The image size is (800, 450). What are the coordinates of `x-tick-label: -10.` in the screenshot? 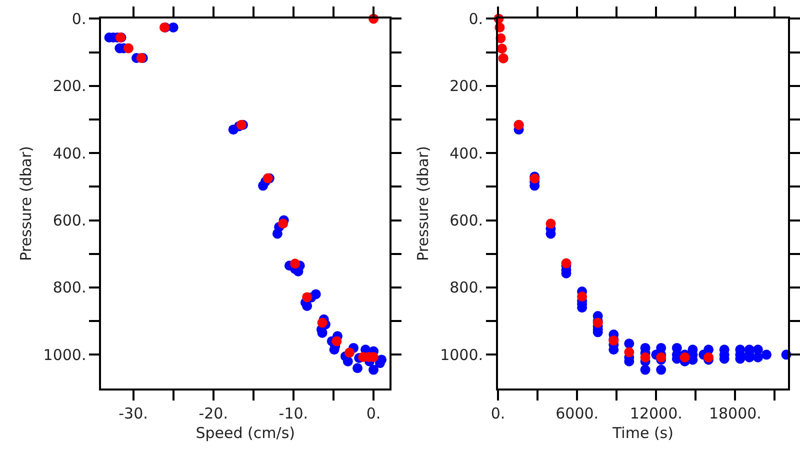 It's located at (293, 413).